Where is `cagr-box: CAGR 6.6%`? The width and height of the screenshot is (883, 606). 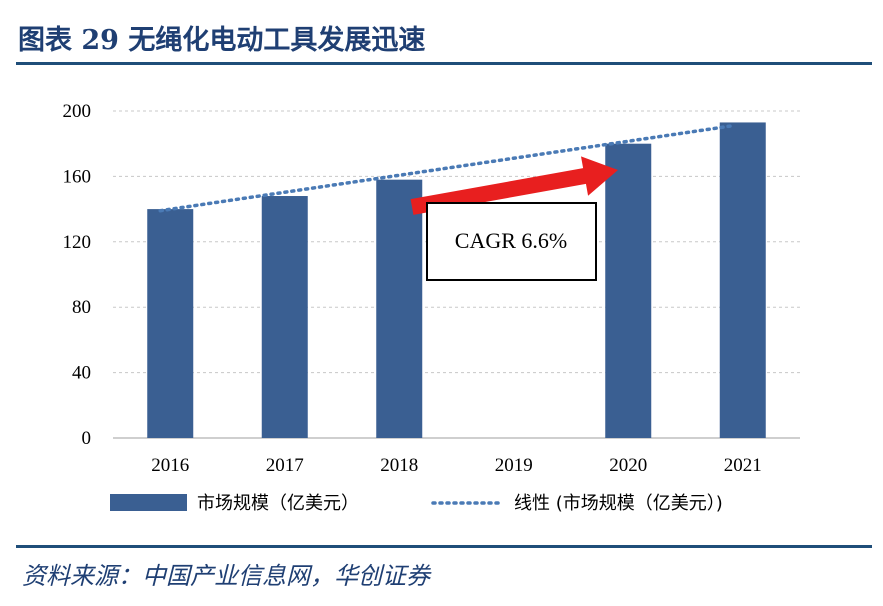 cagr-box: CAGR 6.6% is located at coordinates (511, 241).